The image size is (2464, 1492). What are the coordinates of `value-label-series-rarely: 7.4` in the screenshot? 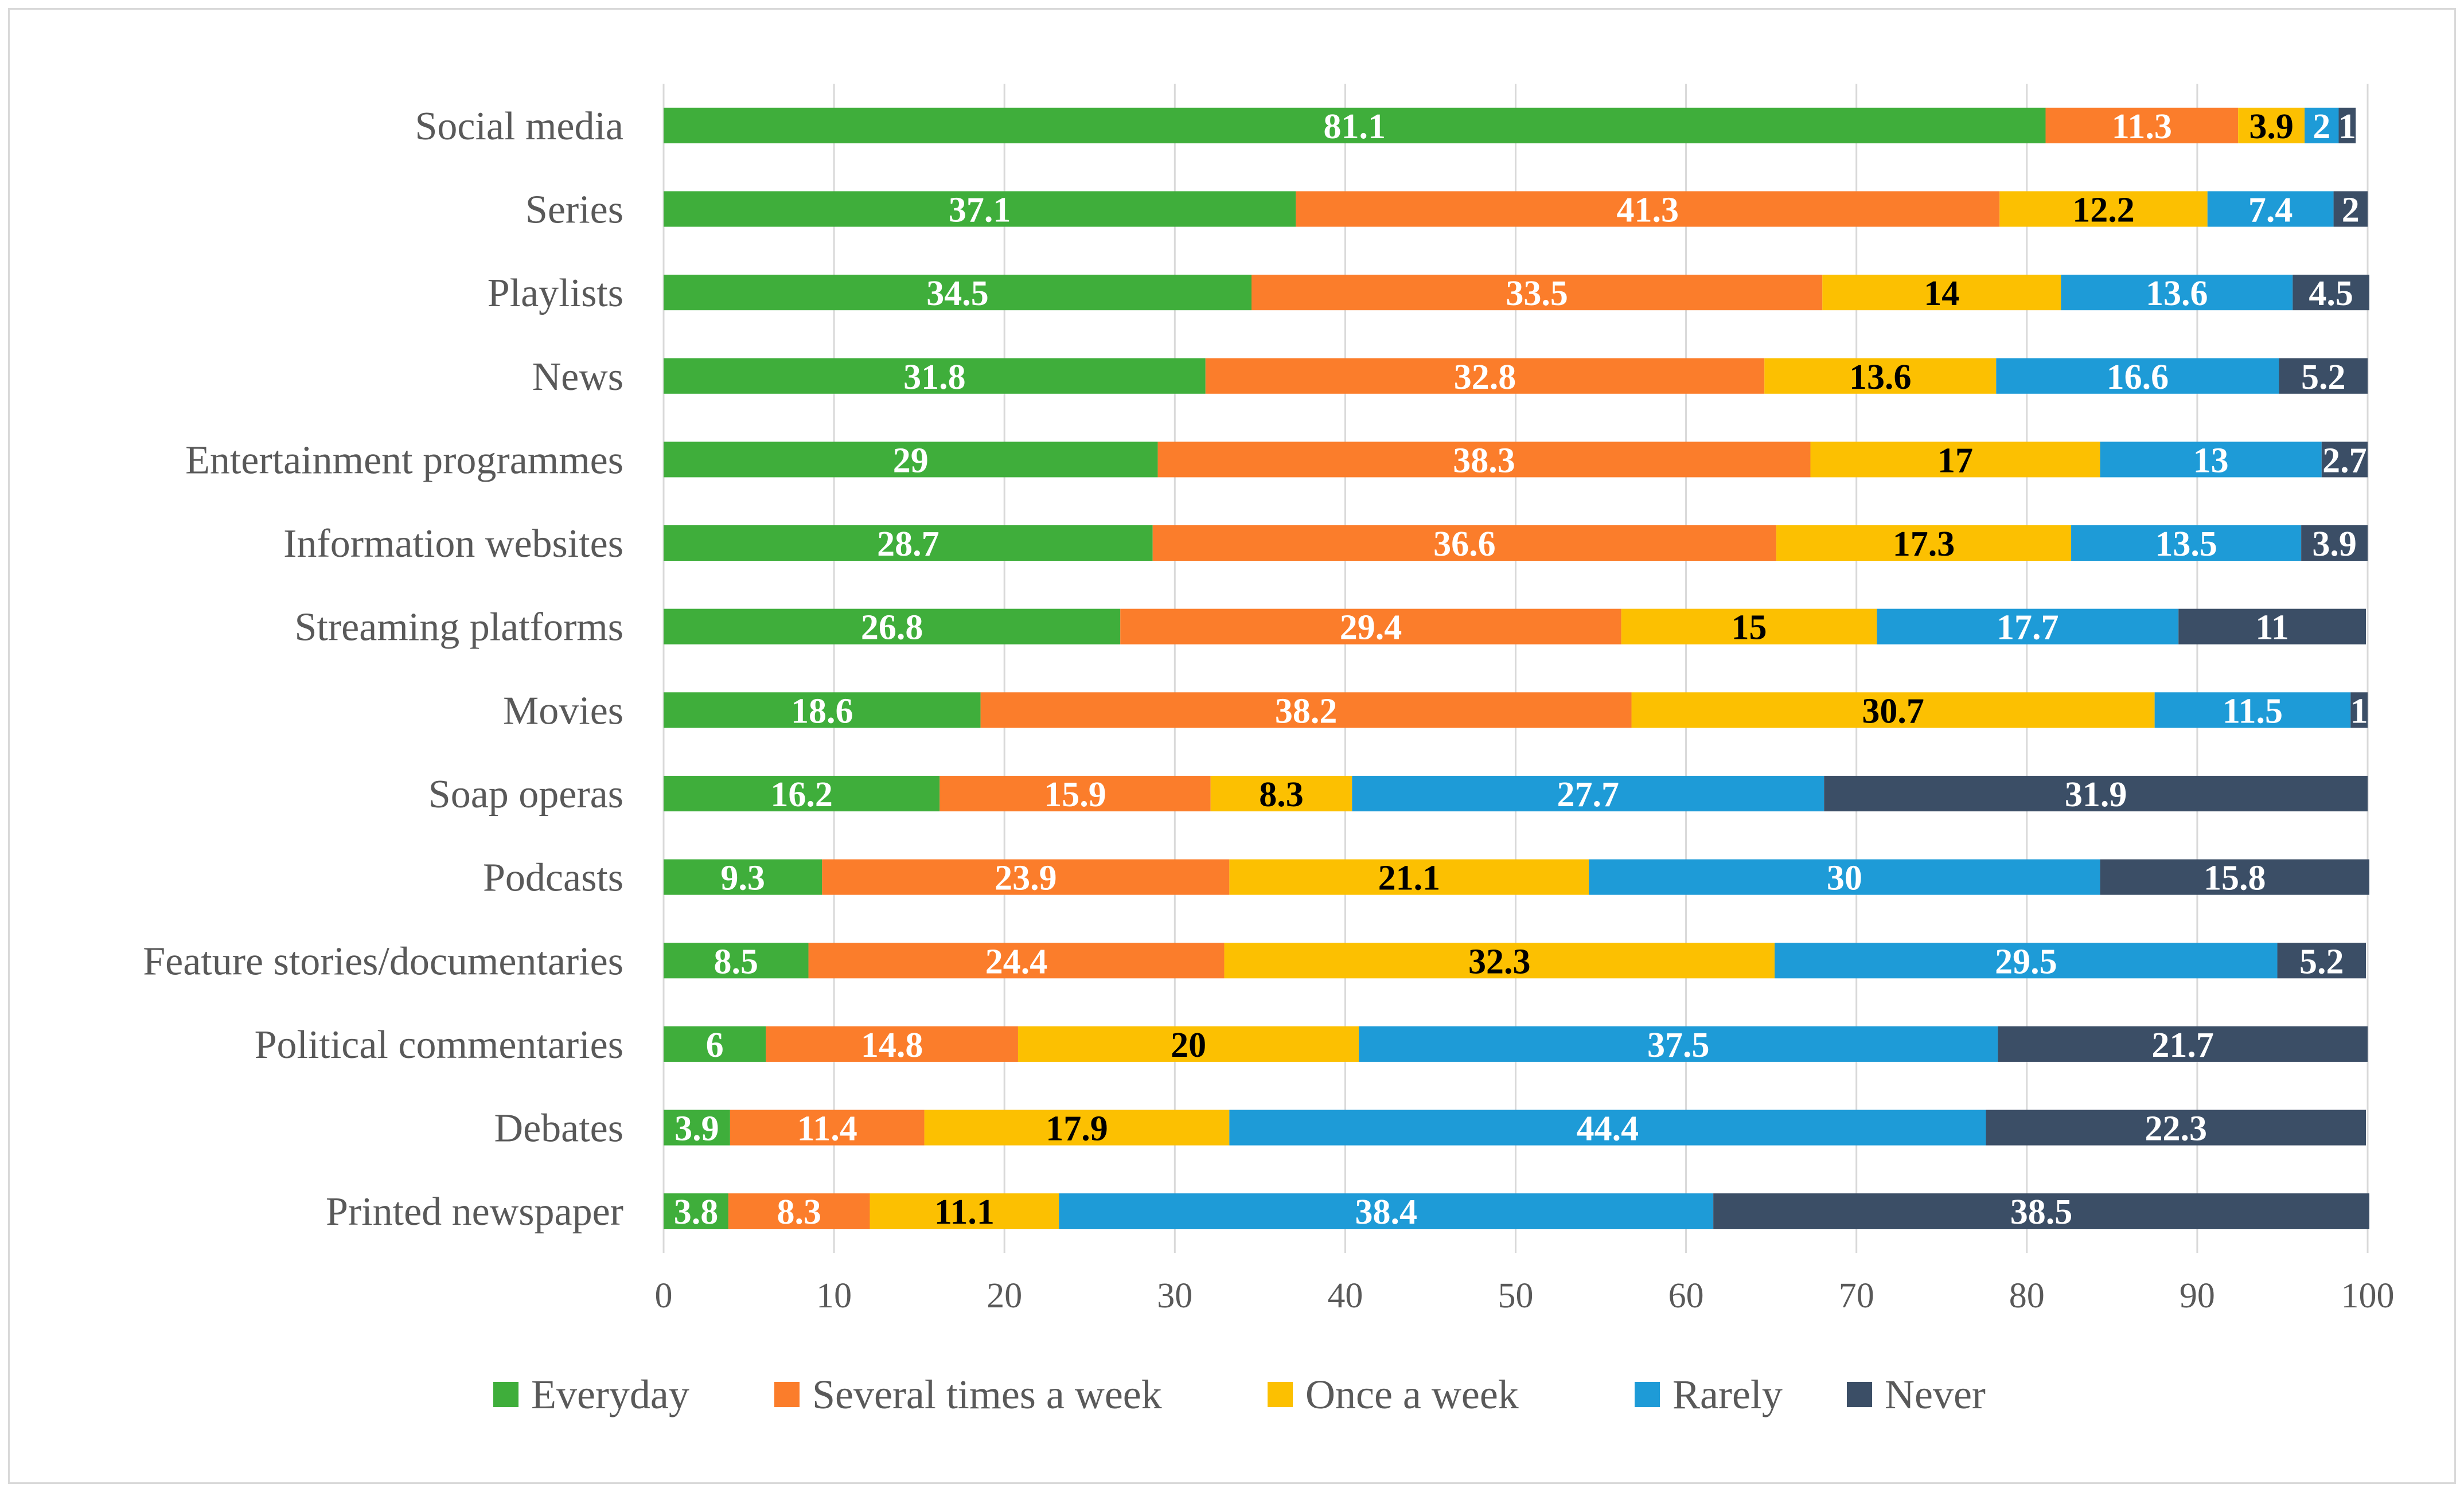 It's located at (2270, 209).